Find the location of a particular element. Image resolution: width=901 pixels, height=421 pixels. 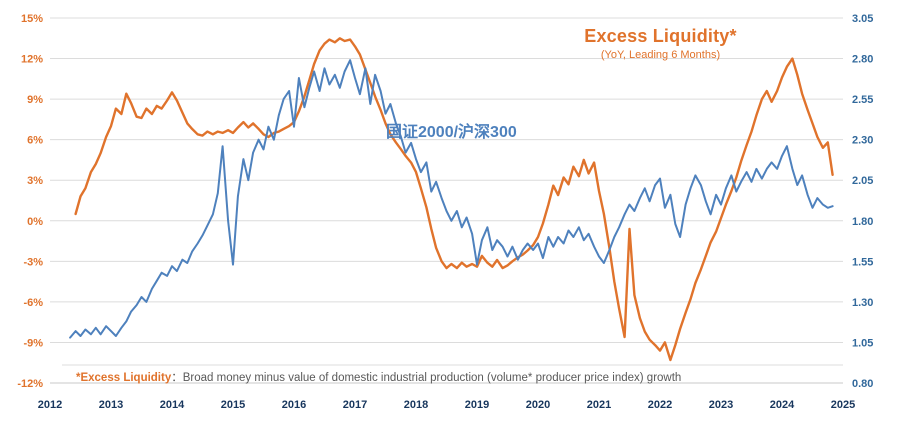

x-tick-label: 2017 is located at coordinates (355, 405).